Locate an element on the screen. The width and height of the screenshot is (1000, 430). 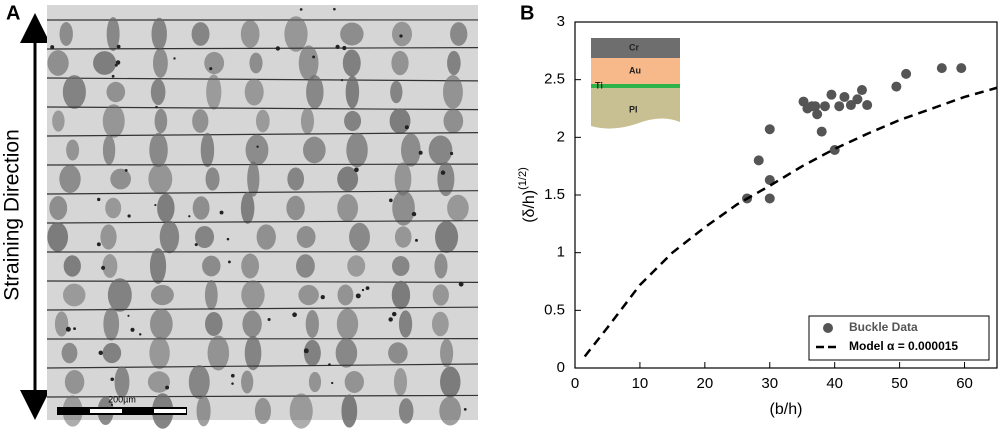
y-tick-label: 2.5 is located at coordinates (554, 79).